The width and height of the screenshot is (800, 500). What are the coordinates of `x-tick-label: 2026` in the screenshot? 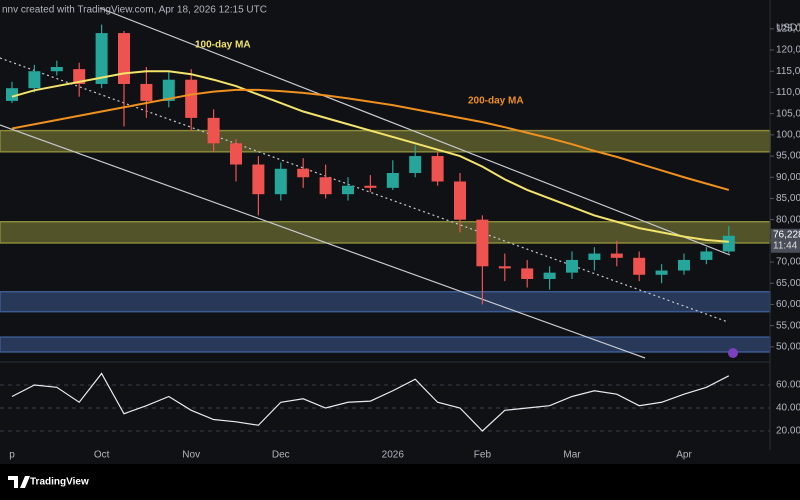 It's located at (393, 455).